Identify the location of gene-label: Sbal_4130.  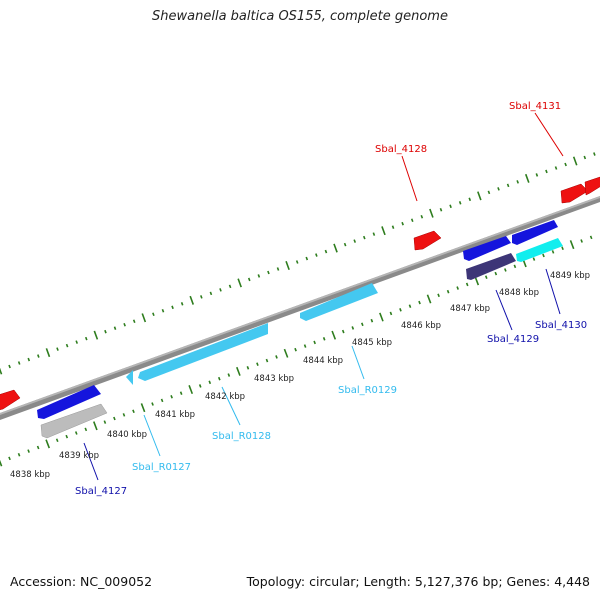
(561, 325).